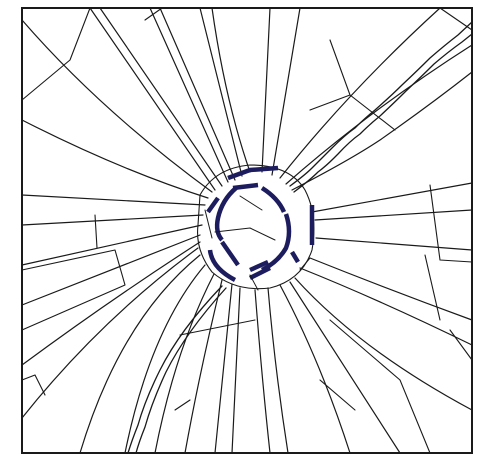 This screenshot has width=485, height=463. I want to click on impact-ring, so click(256, 227).